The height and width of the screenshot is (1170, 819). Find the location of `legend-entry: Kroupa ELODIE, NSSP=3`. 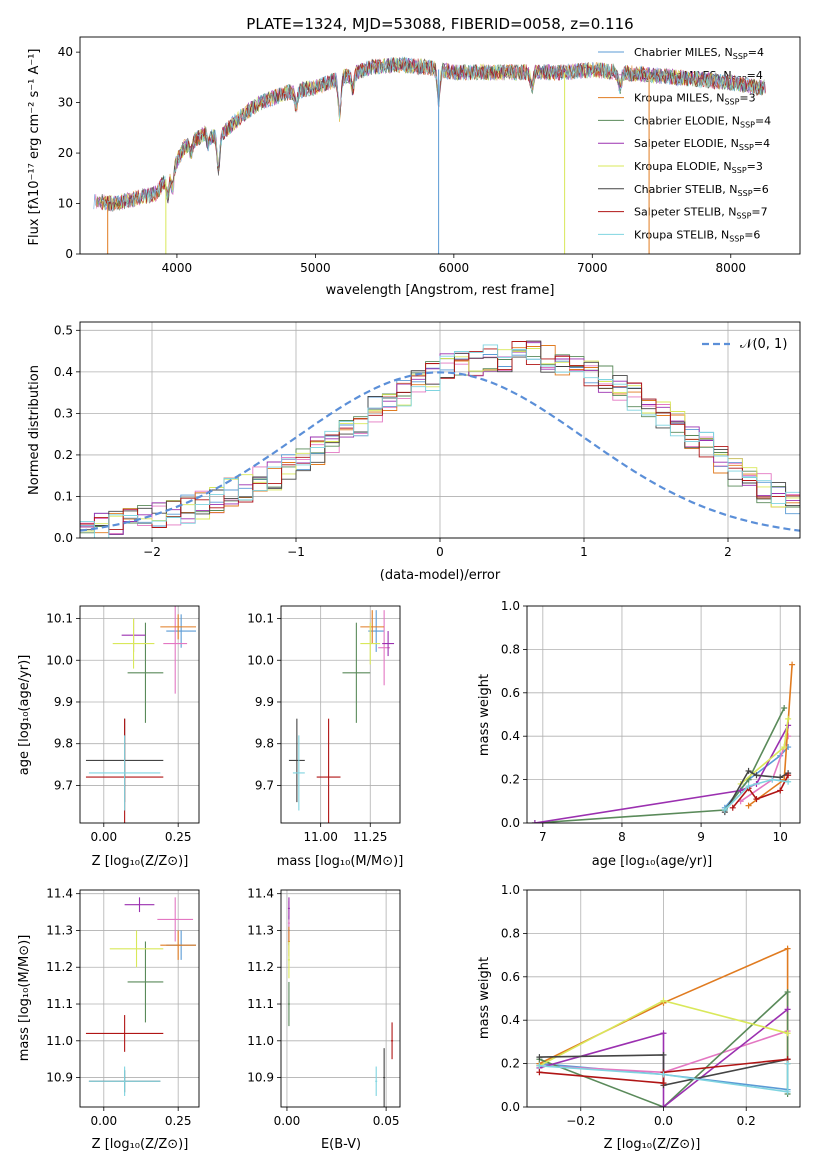

legend-entry: Kroupa ELODIE, NSSP=3 is located at coordinates (698, 167).